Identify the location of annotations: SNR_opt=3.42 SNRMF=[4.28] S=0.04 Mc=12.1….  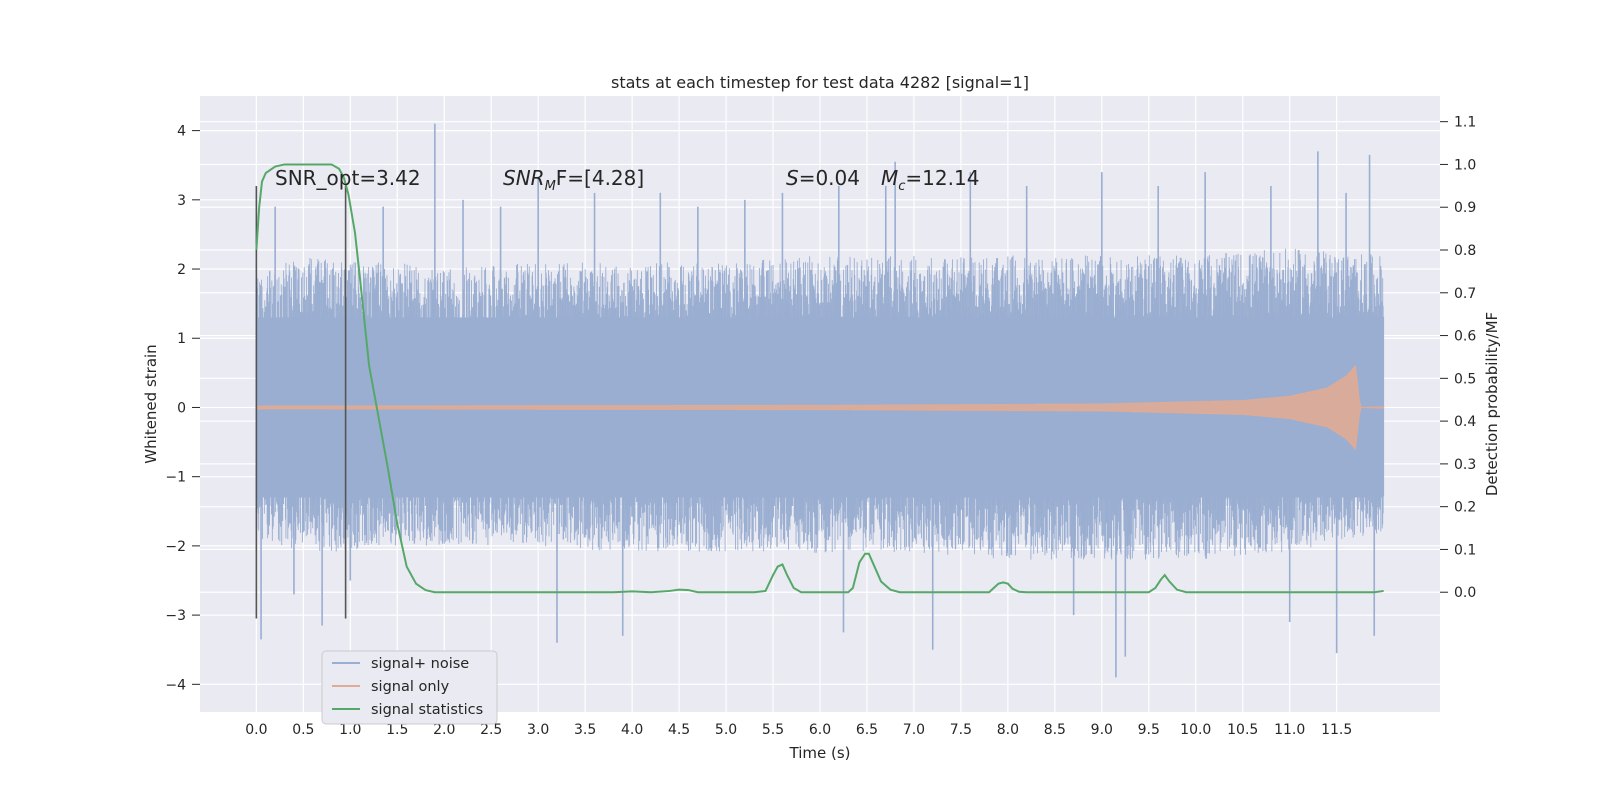
(627, 180).